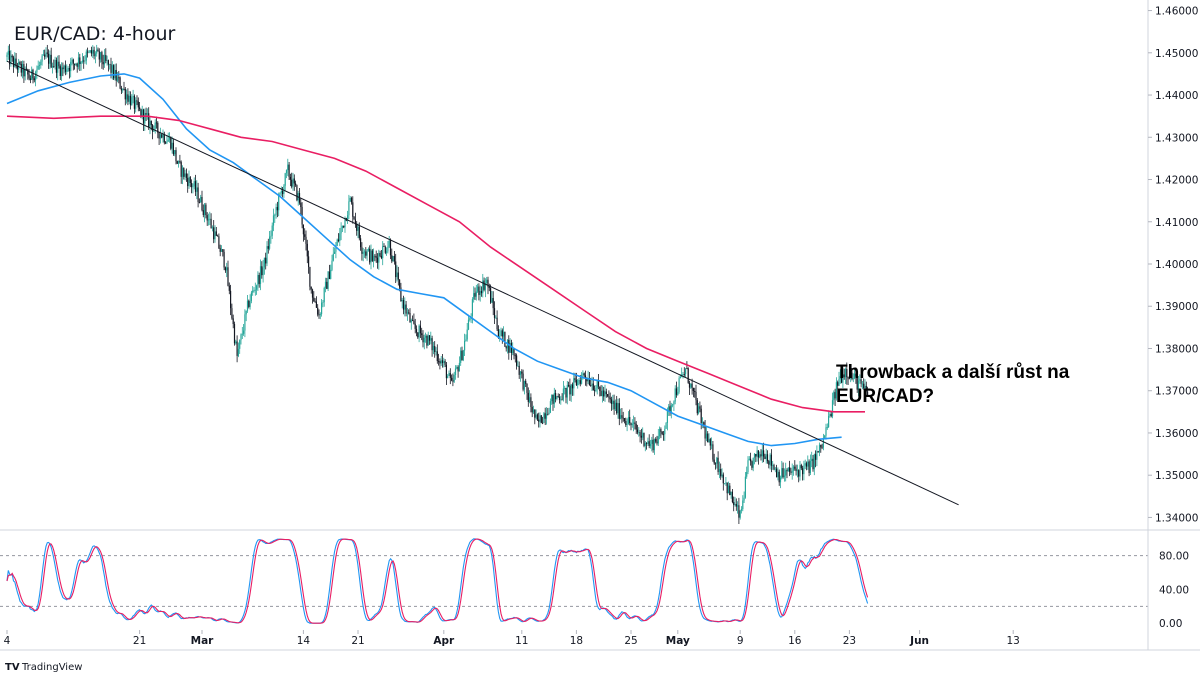 Image resolution: width=1200 pixels, height=675 pixels. Describe the element at coordinates (1176, 349) in the screenshot. I see `y-tick-label: 1.38000` at that location.